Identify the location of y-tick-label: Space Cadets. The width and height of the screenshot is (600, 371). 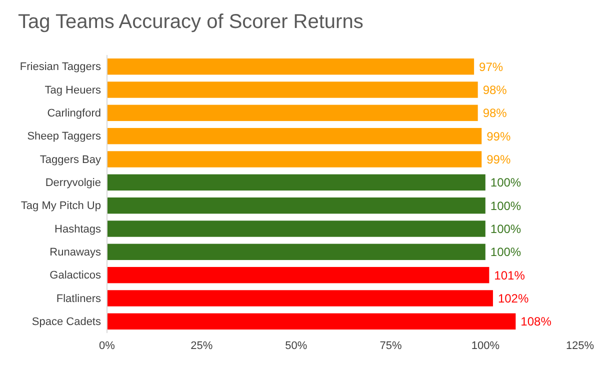
(67, 322).